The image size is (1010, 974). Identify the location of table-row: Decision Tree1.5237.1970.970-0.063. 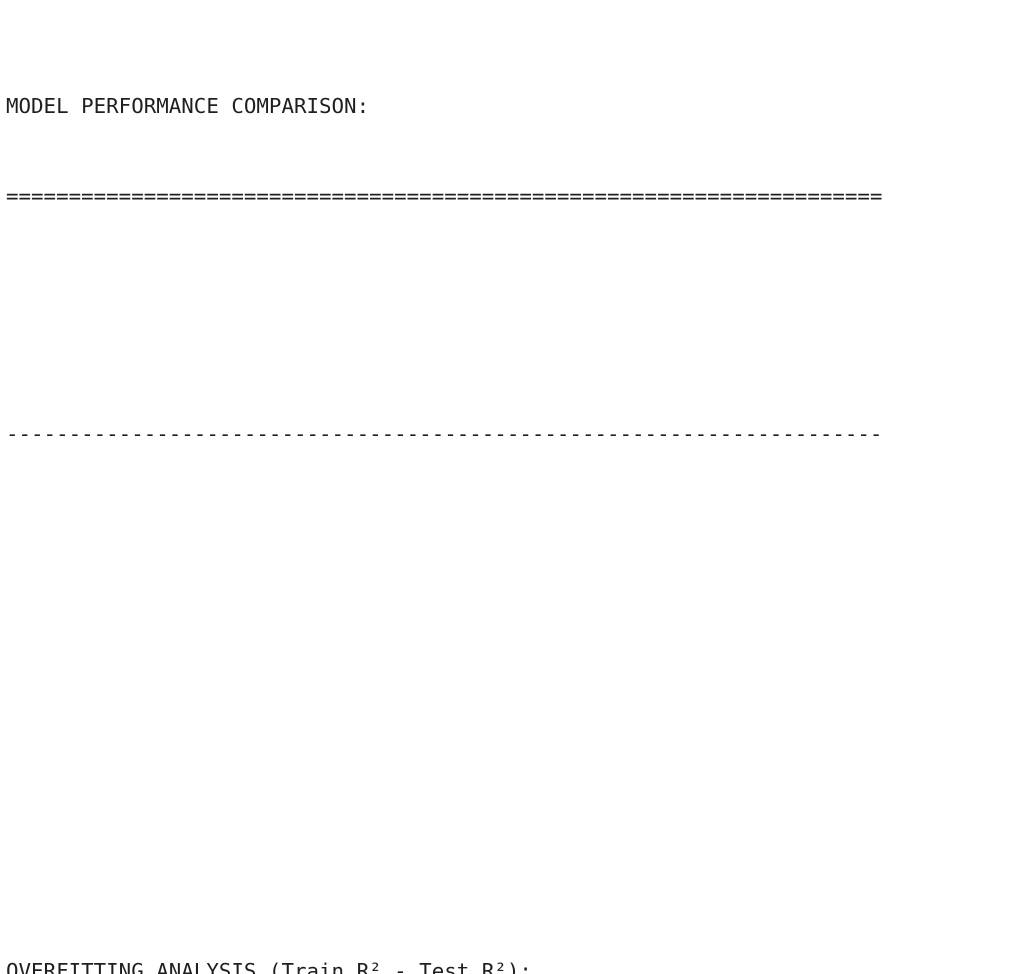
(506, 733).